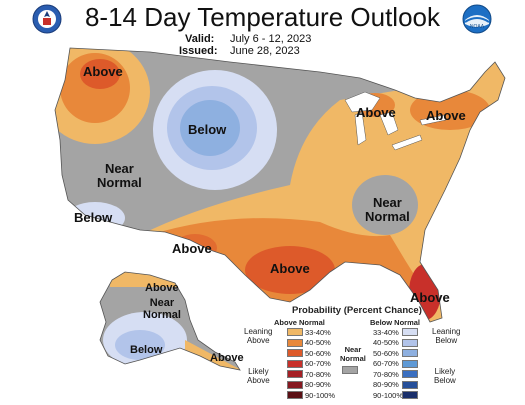 This screenshot has height=405, width=525. What do you see at coordinates (119, 175) in the screenshot?
I see `region-label-west: Near Normal` at bounding box center [119, 175].